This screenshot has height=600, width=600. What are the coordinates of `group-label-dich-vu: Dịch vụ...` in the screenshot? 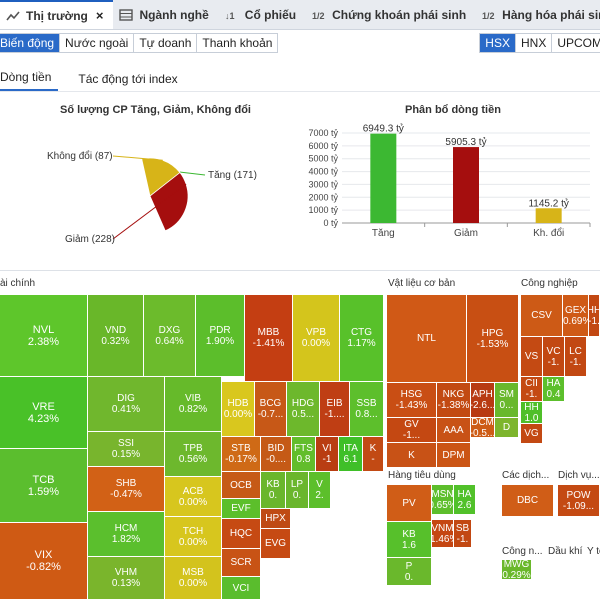 It's located at (579, 475).